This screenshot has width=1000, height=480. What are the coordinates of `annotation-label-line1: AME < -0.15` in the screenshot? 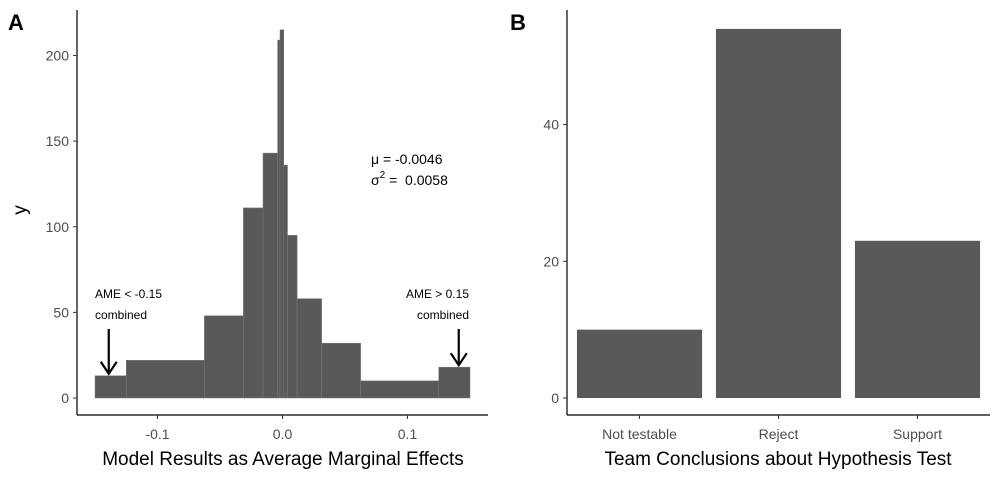 It's located at (128, 294).